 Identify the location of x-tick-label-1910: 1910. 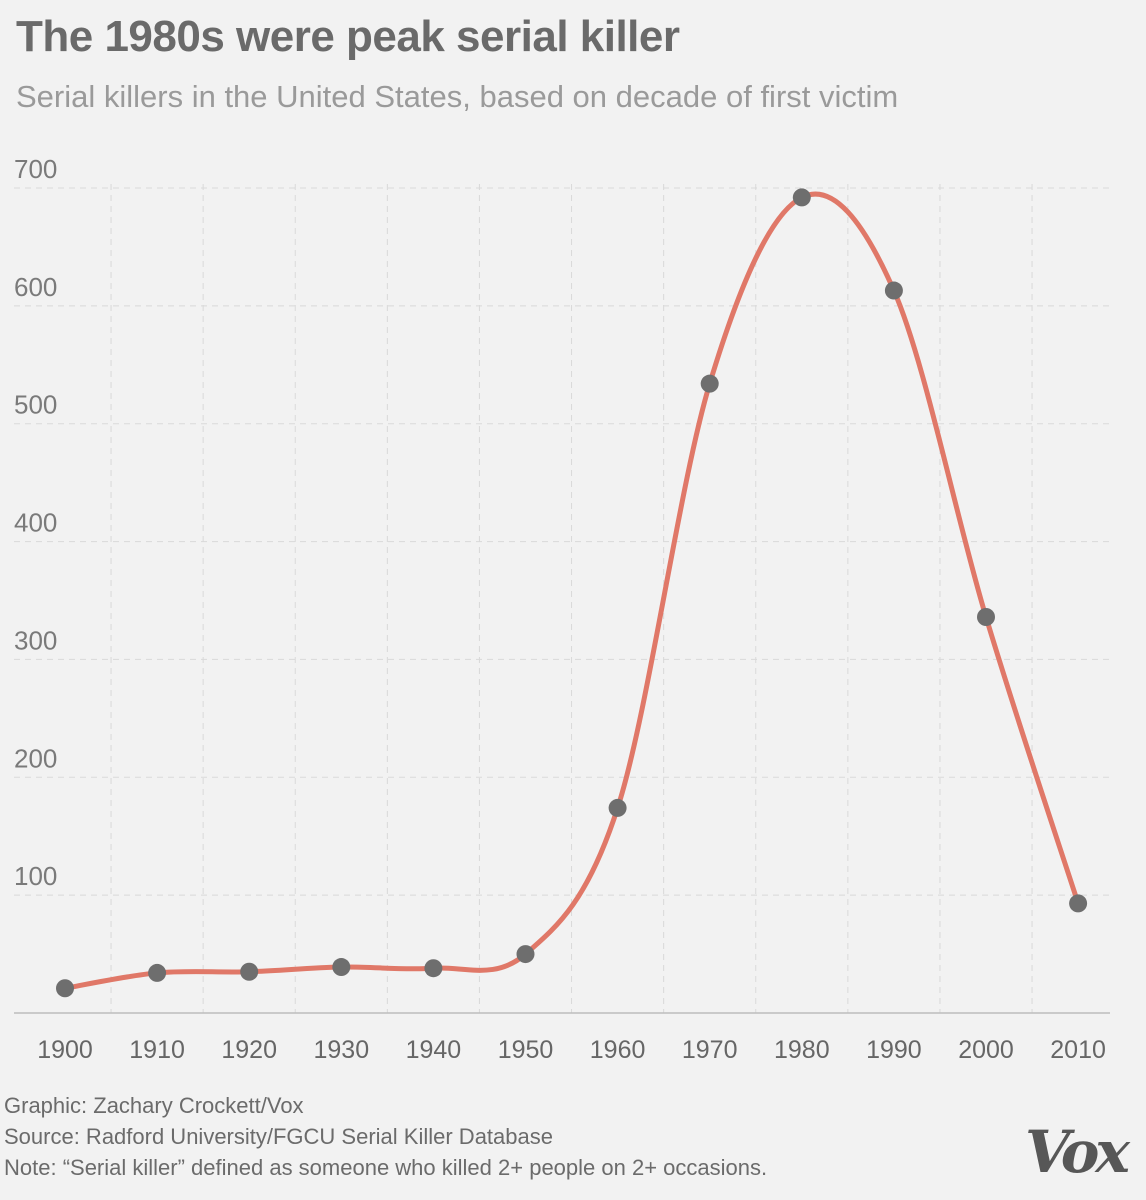
(157, 1050).